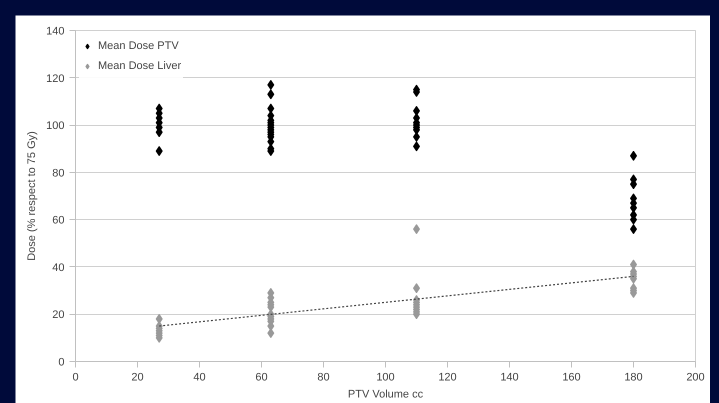 The image size is (719, 403). What do you see at coordinates (137, 378) in the screenshot?
I see `x-tick-label: 20` at bounding box center [137, 378].